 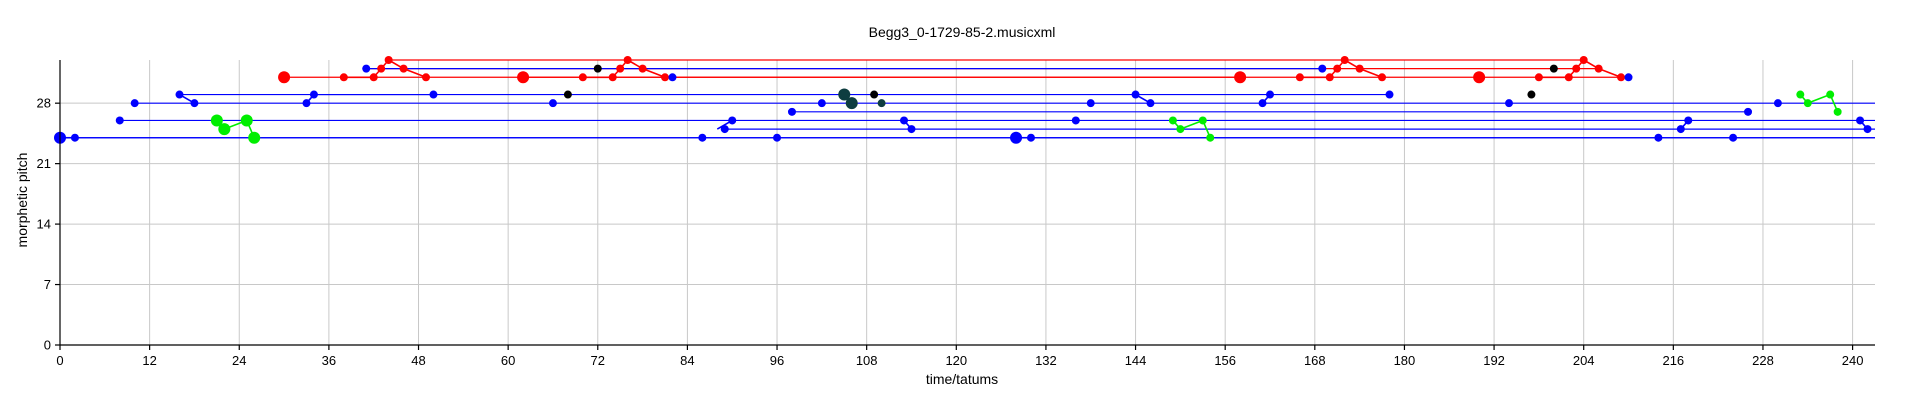 What do you see at coordinates (22, 200) in the screenshot?
I see `y-axis-title: morphetic pitch` at bounding box center [22, 200].